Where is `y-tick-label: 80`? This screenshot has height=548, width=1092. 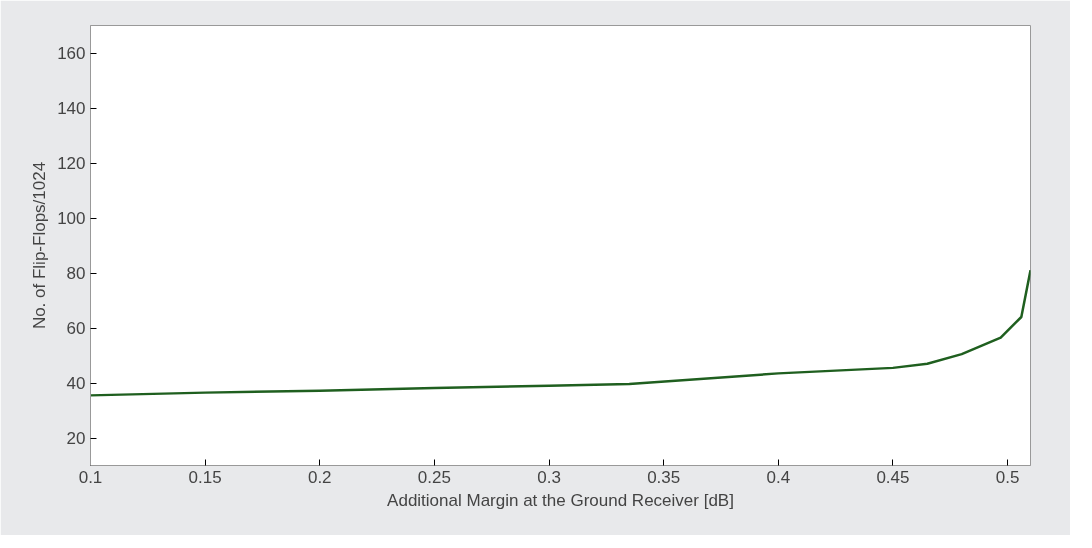
y-tick-label: 80 is located at coordinates (76, 273).